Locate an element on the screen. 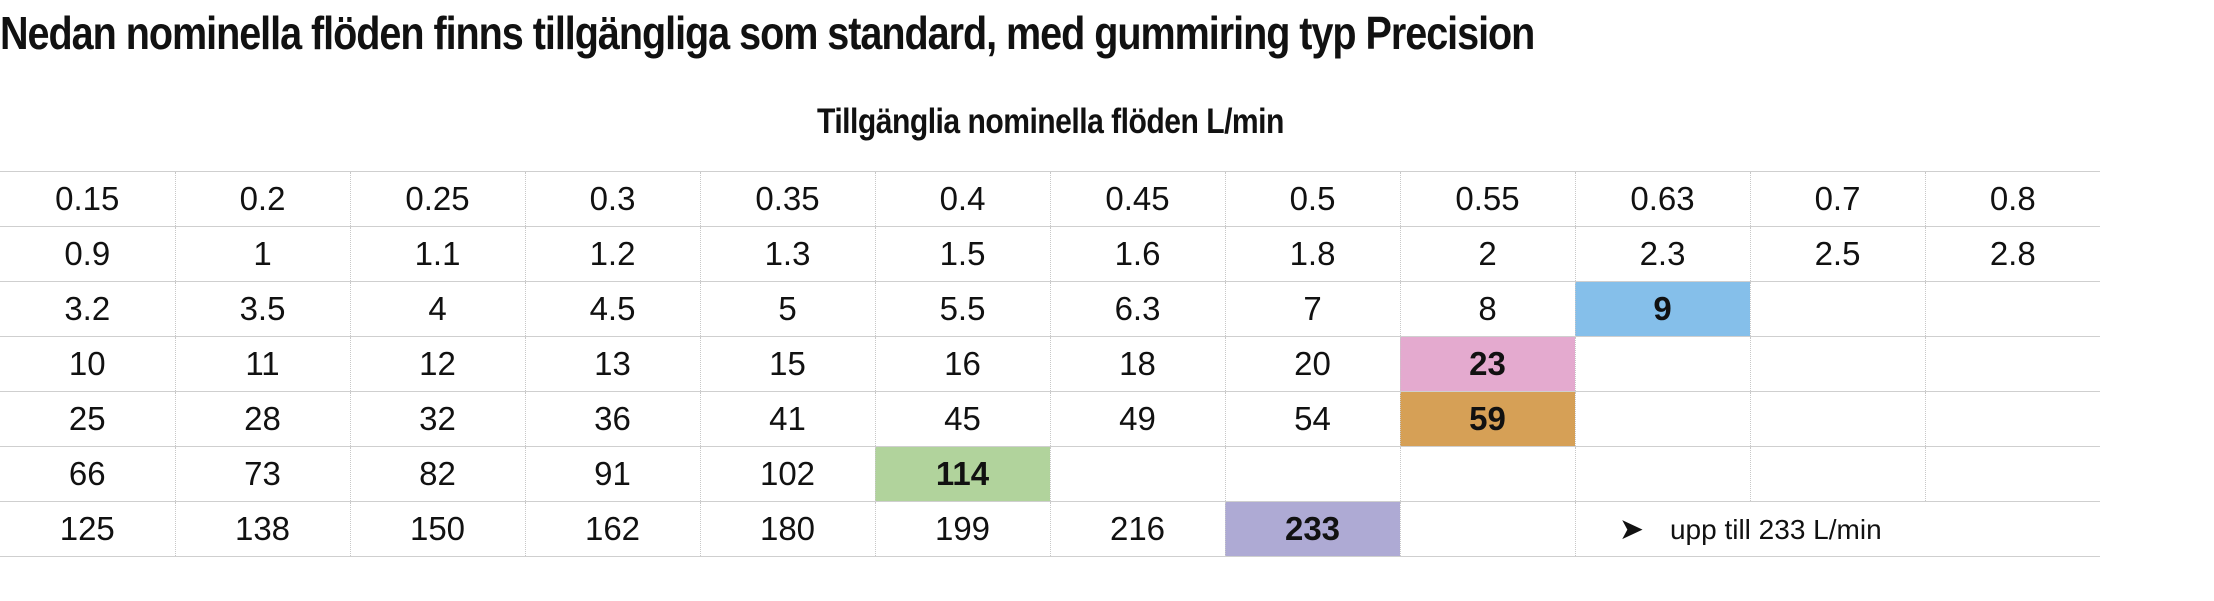  flow-value-cell: 66 is located at coordinates (88, 474).